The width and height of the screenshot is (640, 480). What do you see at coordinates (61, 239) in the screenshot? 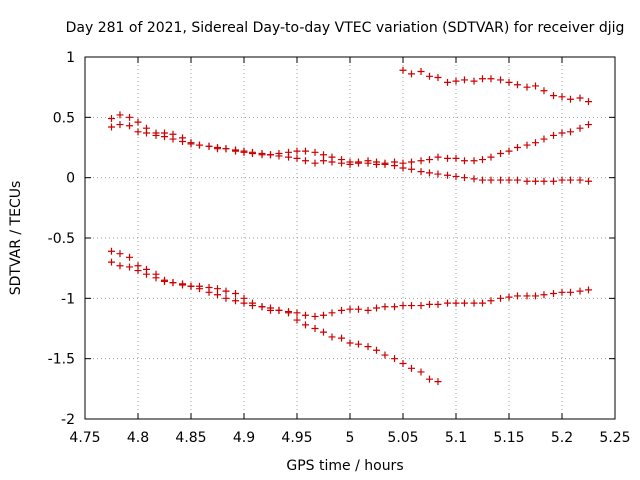
I see `y-tick-label: -0.5` at bounding box center [61, 239].